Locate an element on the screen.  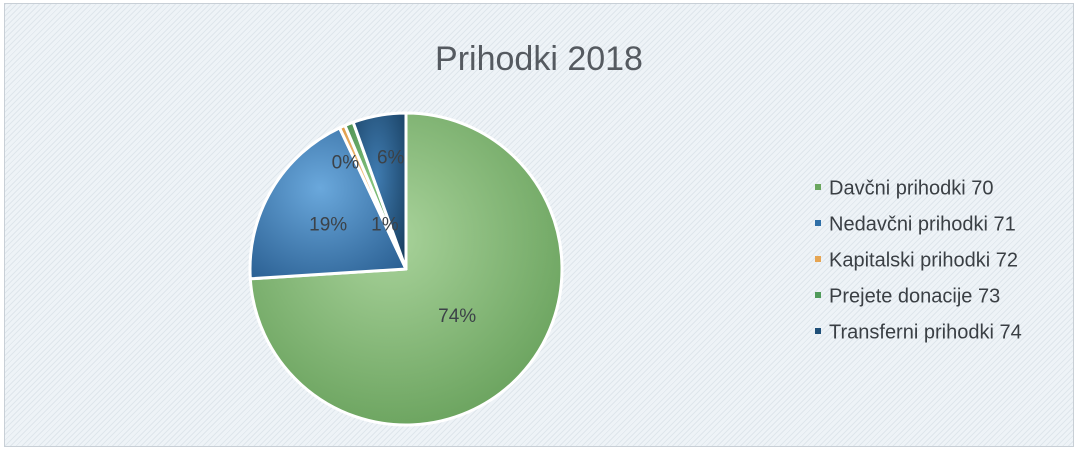
legend-item-1: Davčni prihodki 70 is located at coordinates (918, 188).